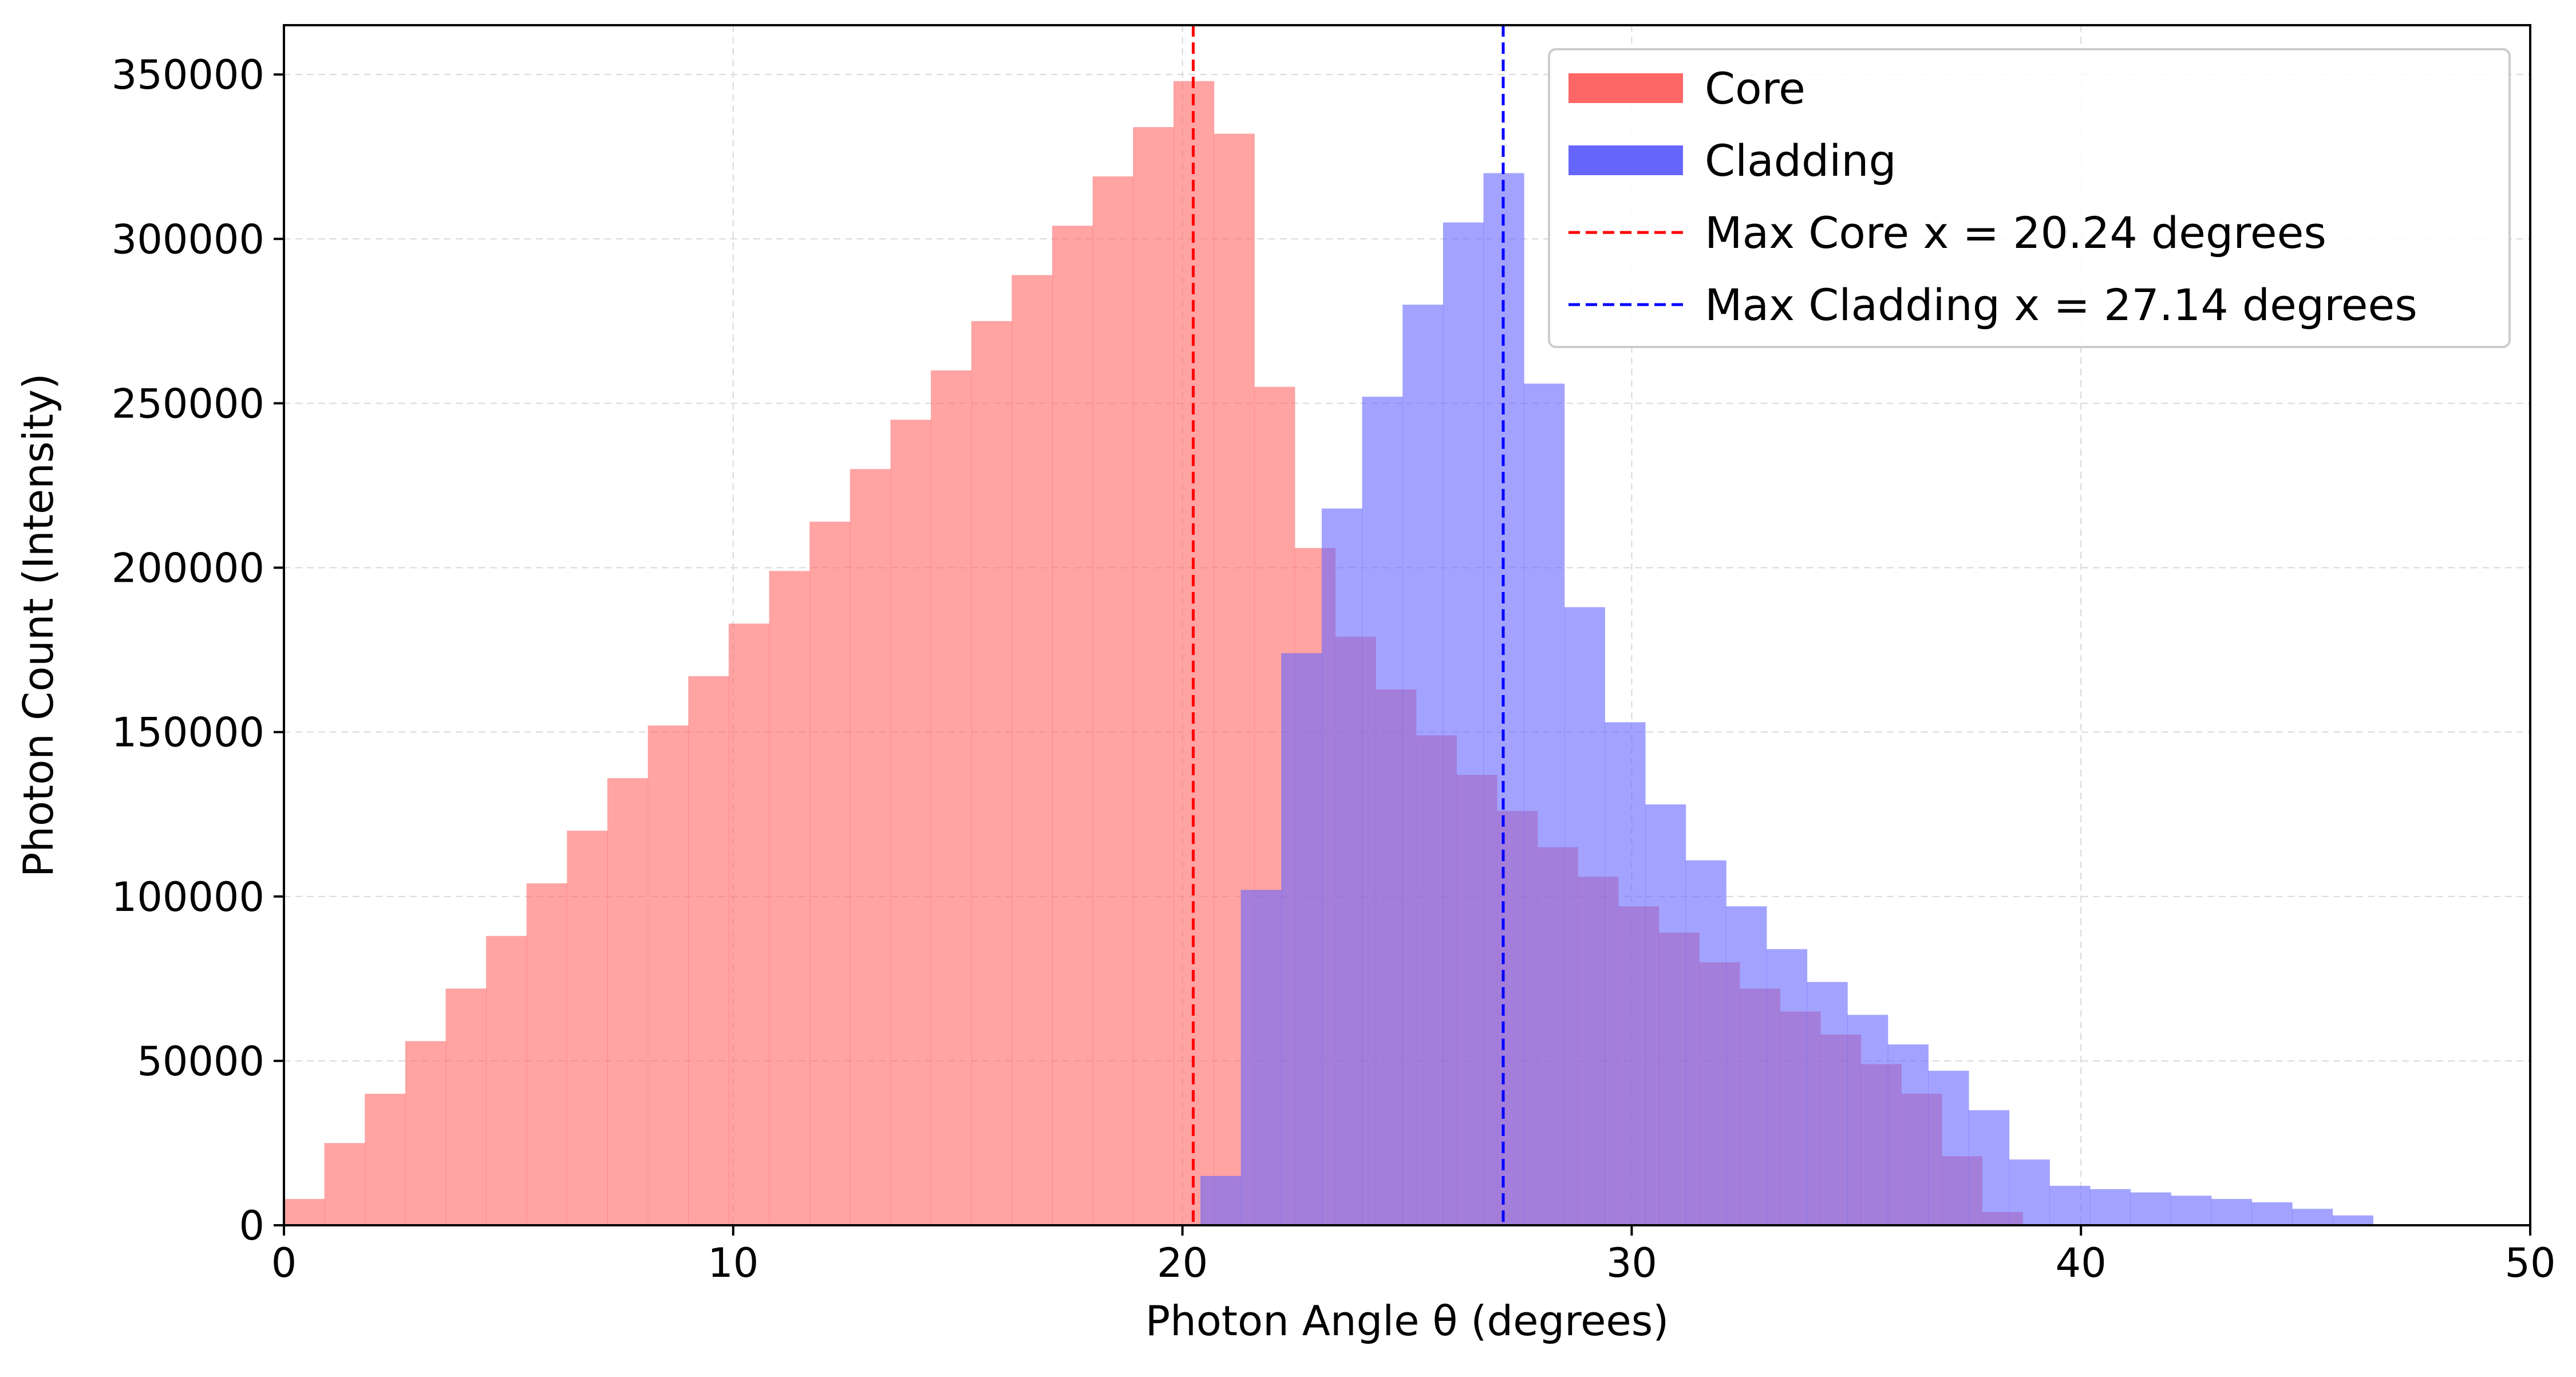 The width and height of the screenshot is (2576, 1377). I want to click on x-tick-label: 10, so click(733, 1263).